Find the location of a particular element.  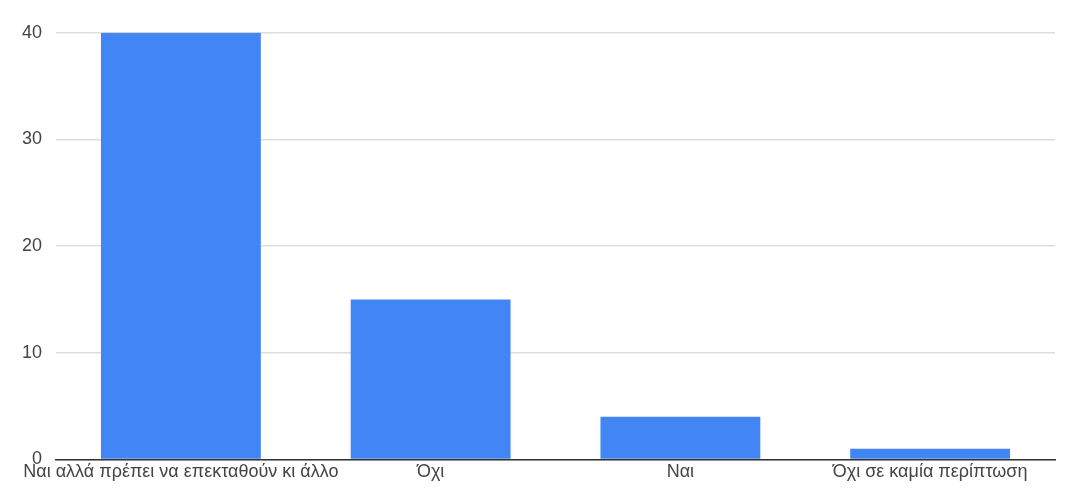

x-tick-label: Όχι is located at coordinates (430, 471).